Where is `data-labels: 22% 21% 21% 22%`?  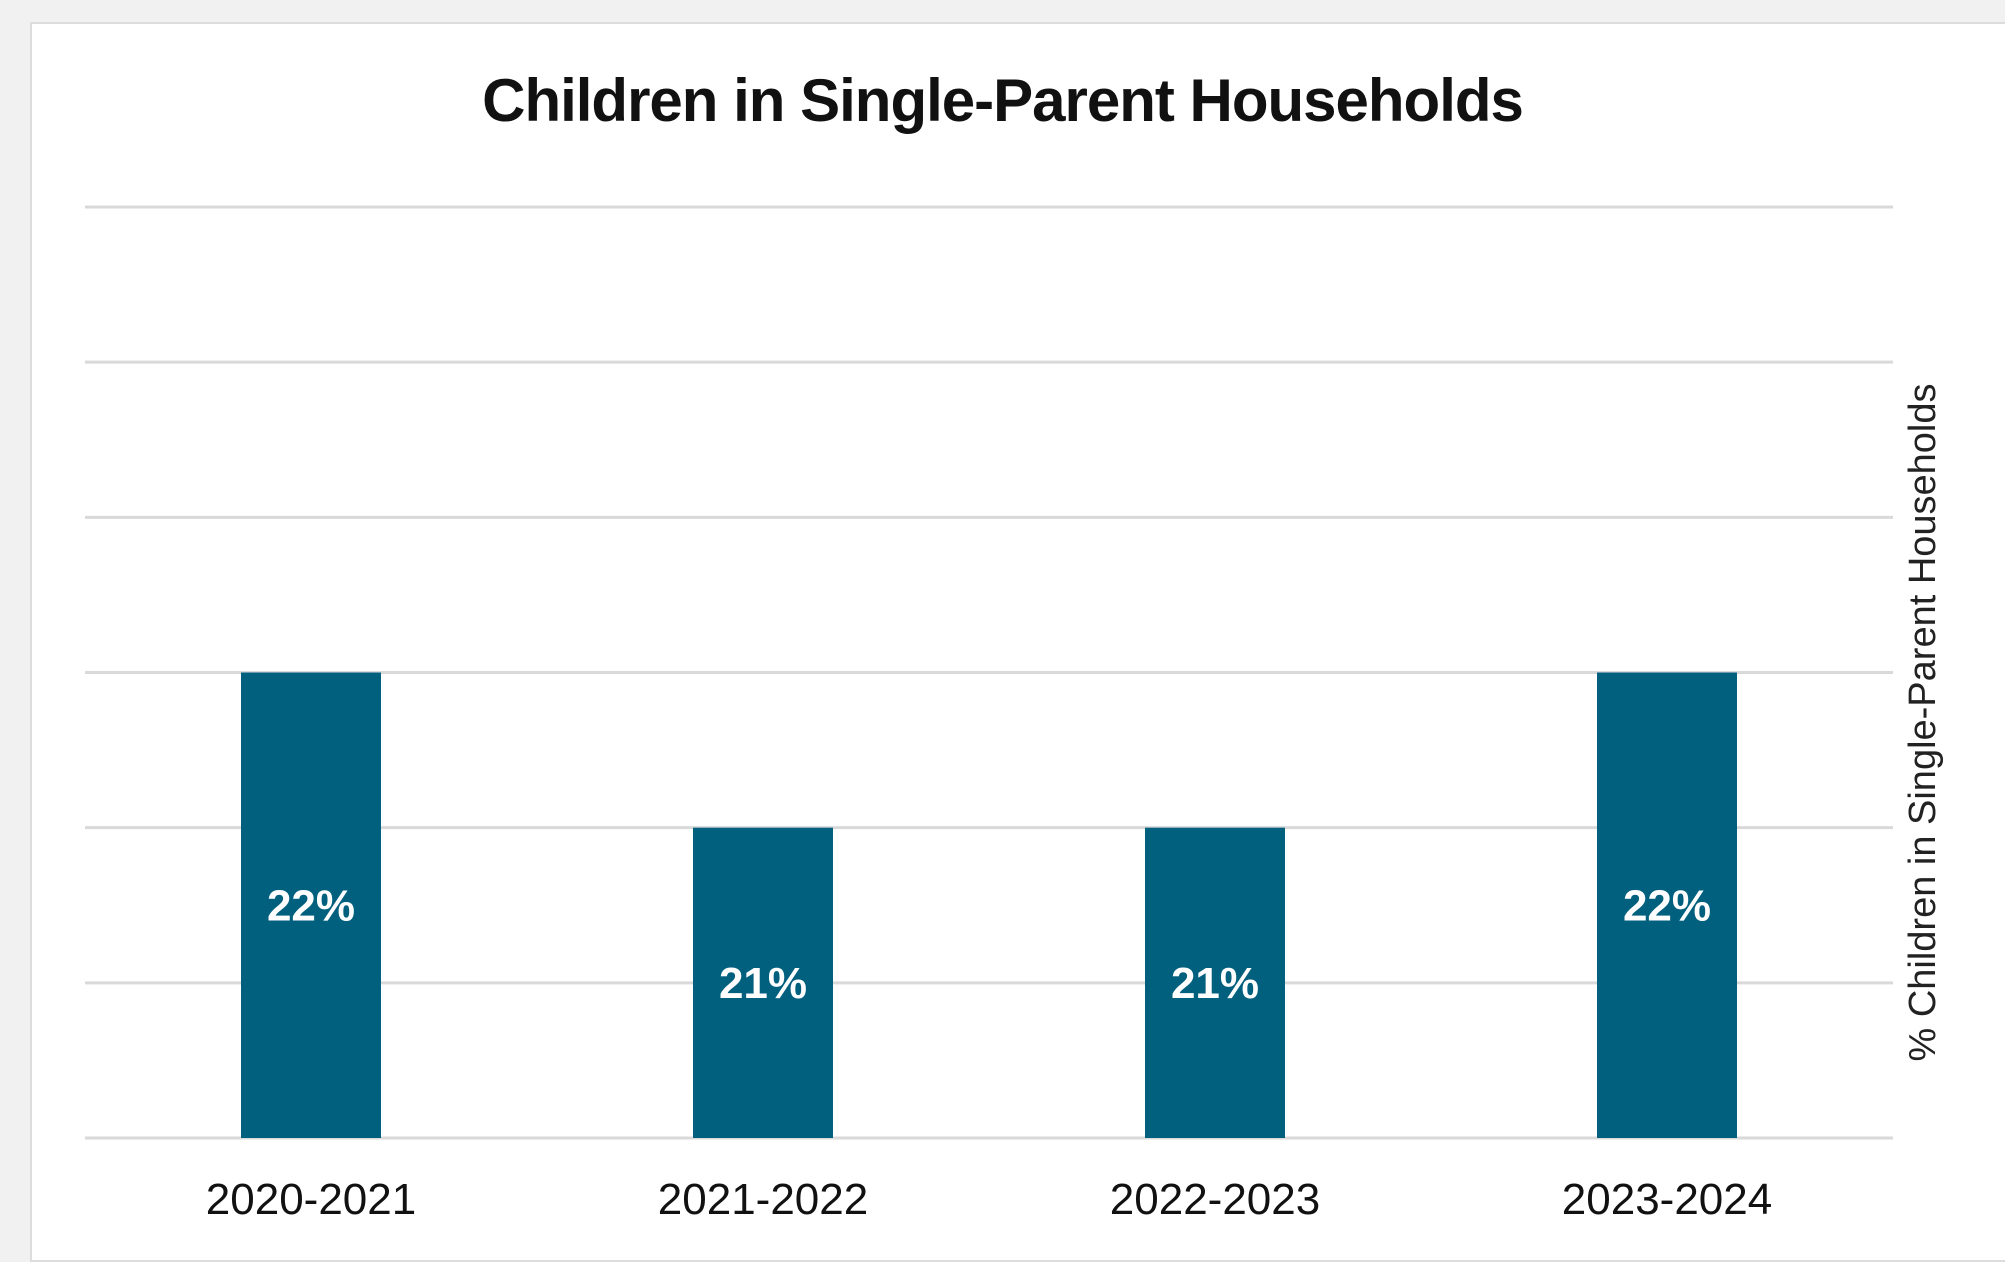 data-labels: 22% 21% 21% 22% is located at coordinates (989, 944).